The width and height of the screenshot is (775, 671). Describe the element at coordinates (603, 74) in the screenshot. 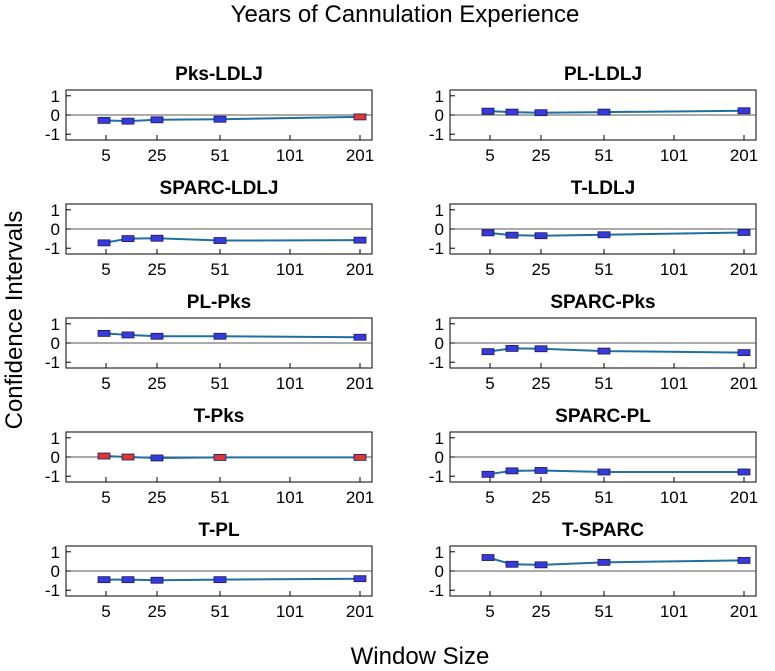

I see `subplot-title: PL-LDLJ` at that location.